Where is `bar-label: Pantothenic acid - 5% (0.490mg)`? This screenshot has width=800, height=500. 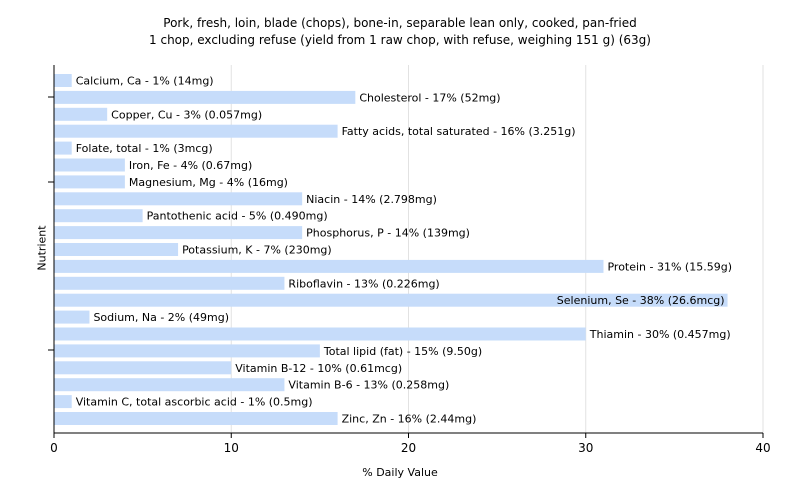
bar-label: Pantothenic acid - 5% (0.490mg) is located at coordinates (237, 216).